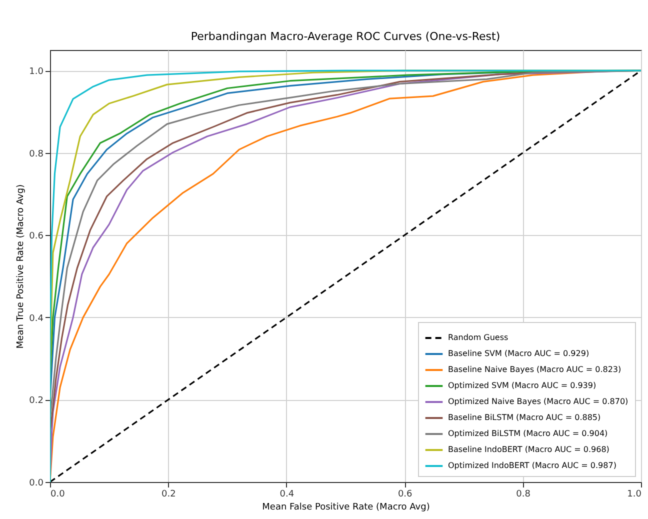 The width and height of the screenshot is (648, 519). I want to click on legend-label: Optimized IndoBERT (Macro AUC = 0.987), so click(532, 465).